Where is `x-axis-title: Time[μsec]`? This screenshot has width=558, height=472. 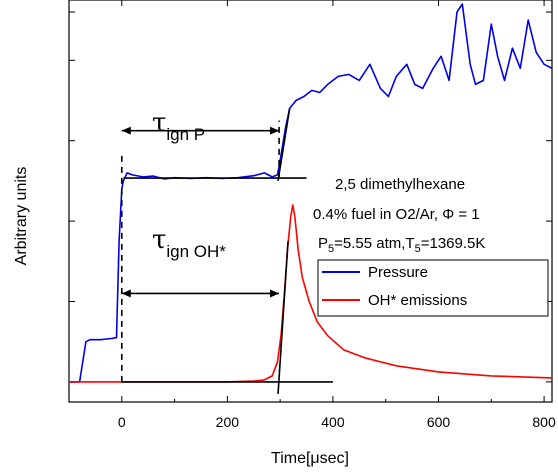
x-axis-title: Time[μsec] is located at coordinates (310, 458).